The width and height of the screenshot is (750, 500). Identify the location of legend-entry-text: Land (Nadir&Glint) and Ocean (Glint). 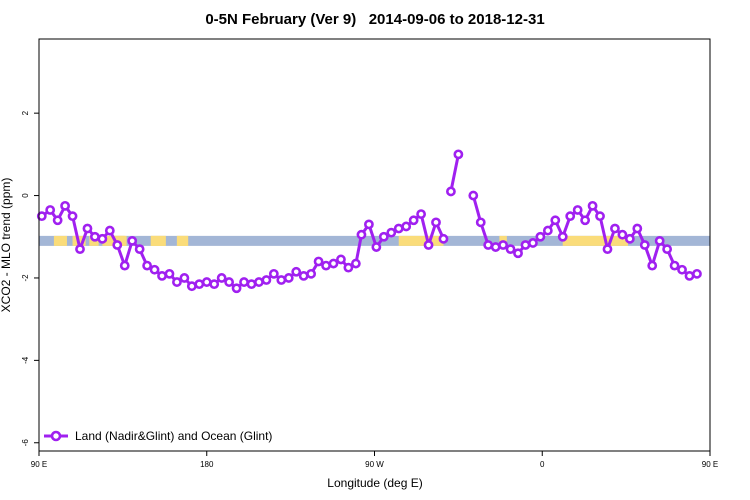
(173, 436).